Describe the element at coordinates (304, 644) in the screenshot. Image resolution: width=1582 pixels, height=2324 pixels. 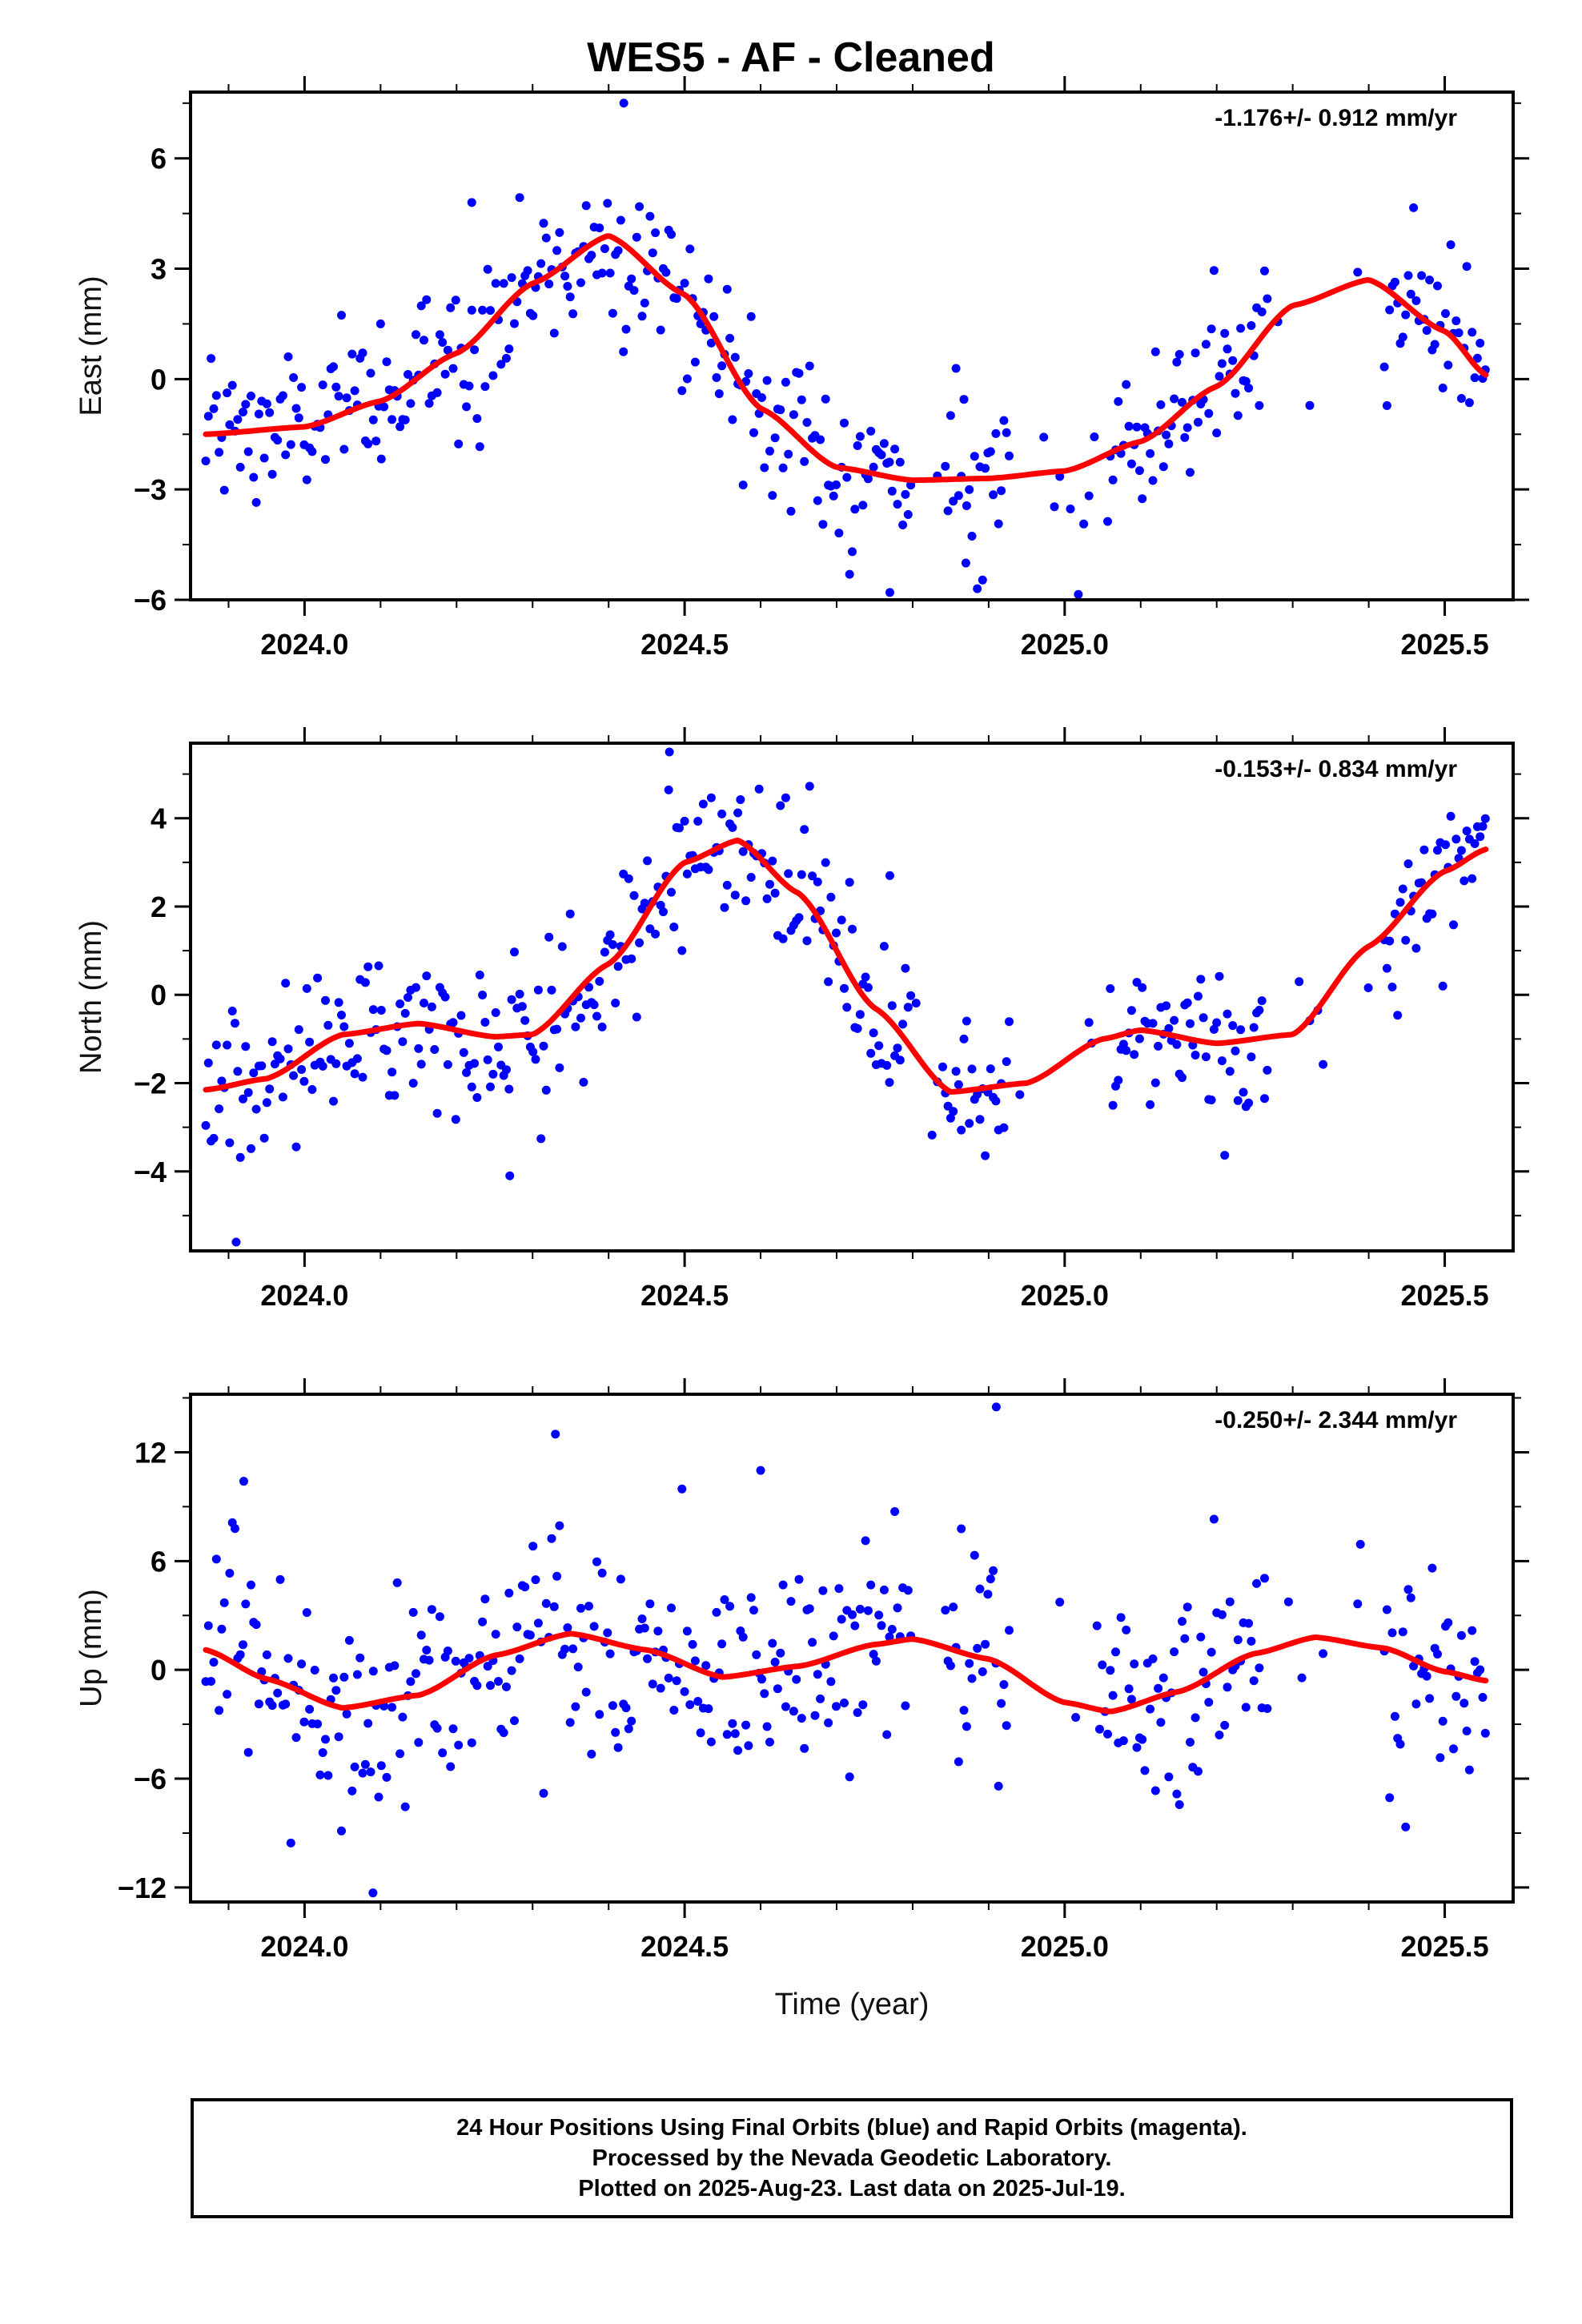
I see `x-tick-label: 2024.0` at that location.